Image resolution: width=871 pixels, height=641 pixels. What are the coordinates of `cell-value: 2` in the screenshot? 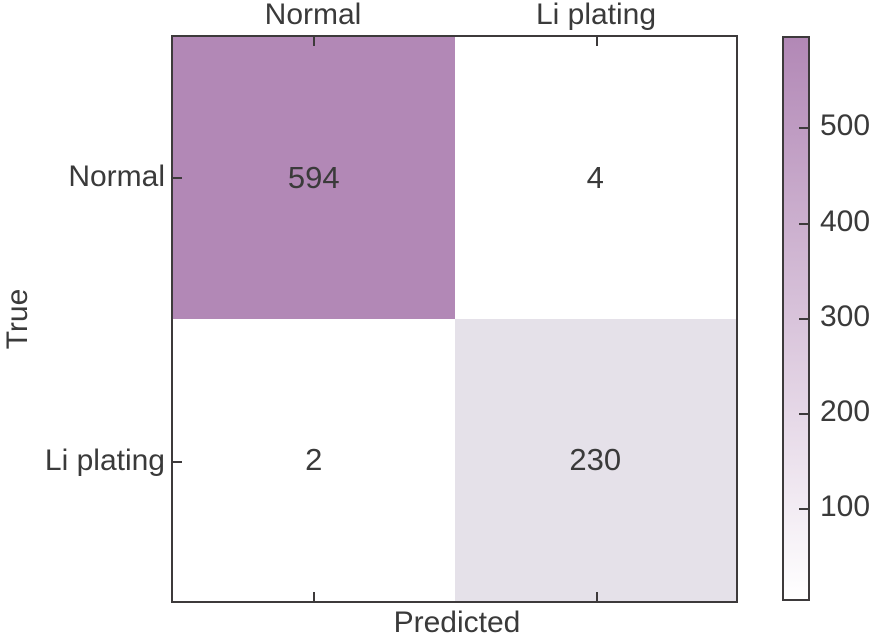 It's located at (314, 459).